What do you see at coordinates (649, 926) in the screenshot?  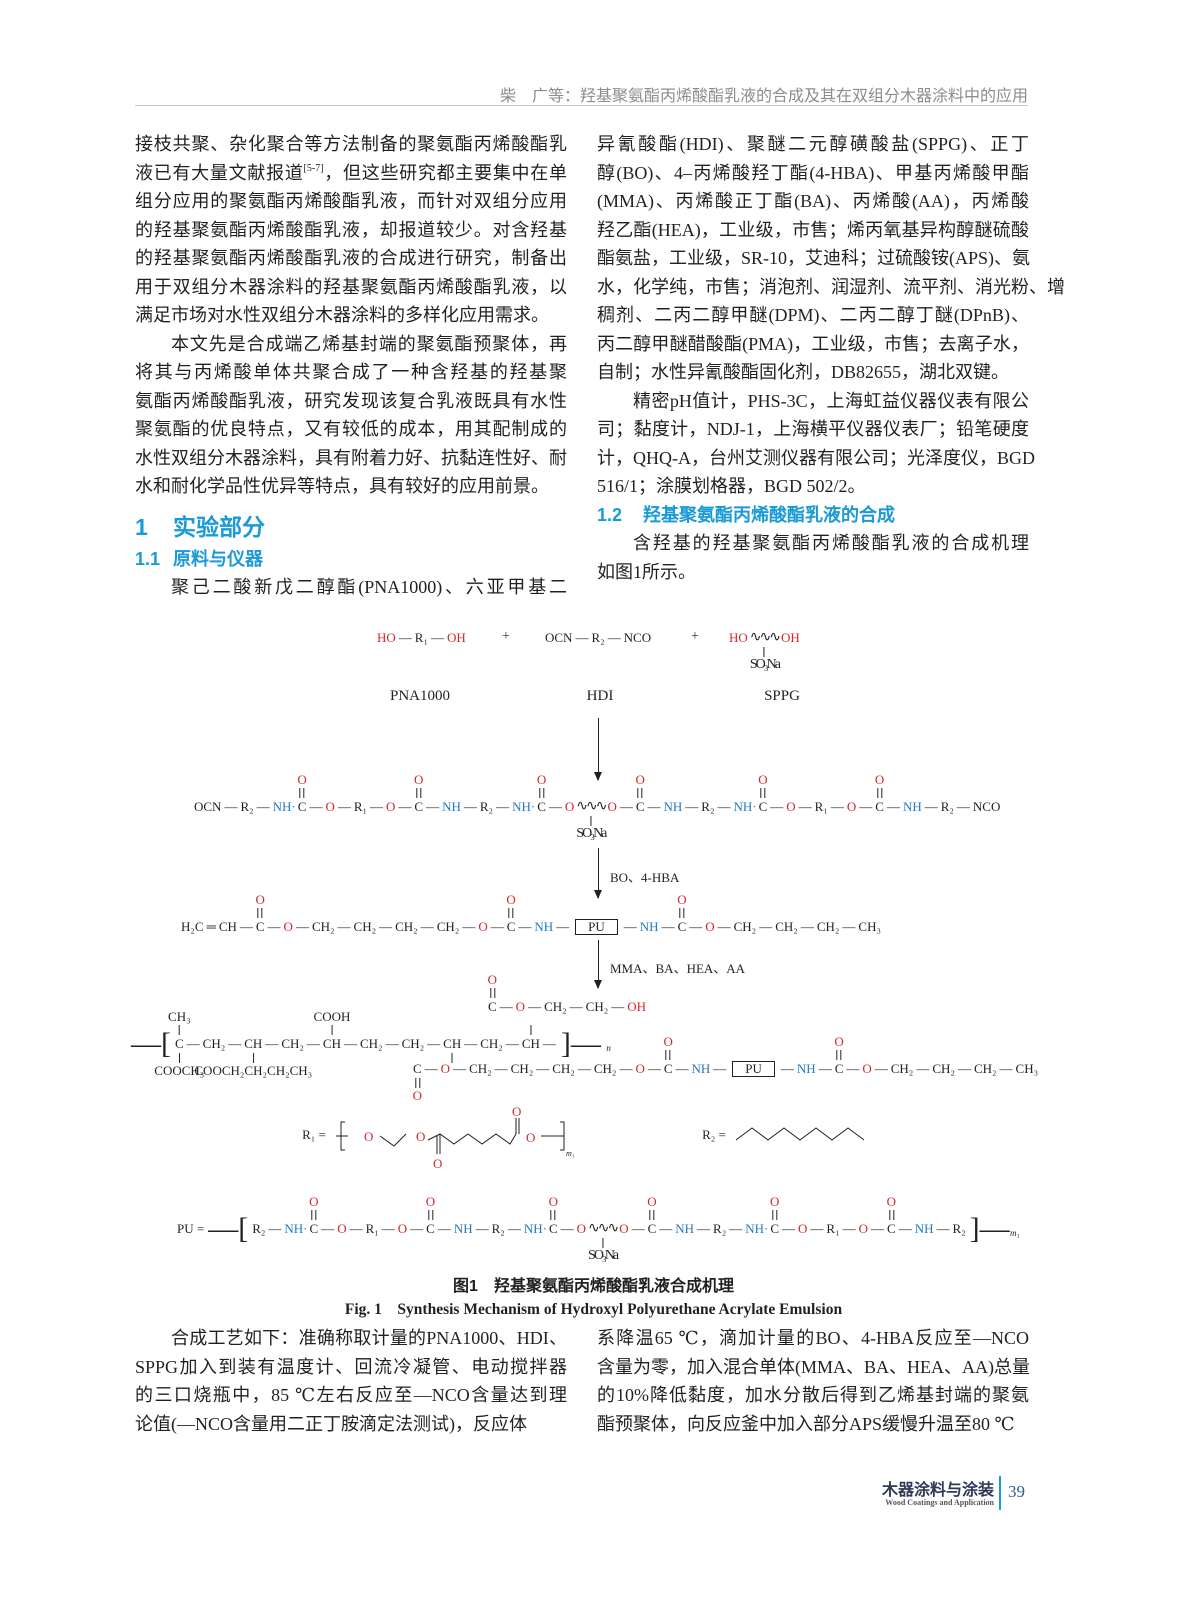 I see `group-text: NH` at bounding box center [649, 926].